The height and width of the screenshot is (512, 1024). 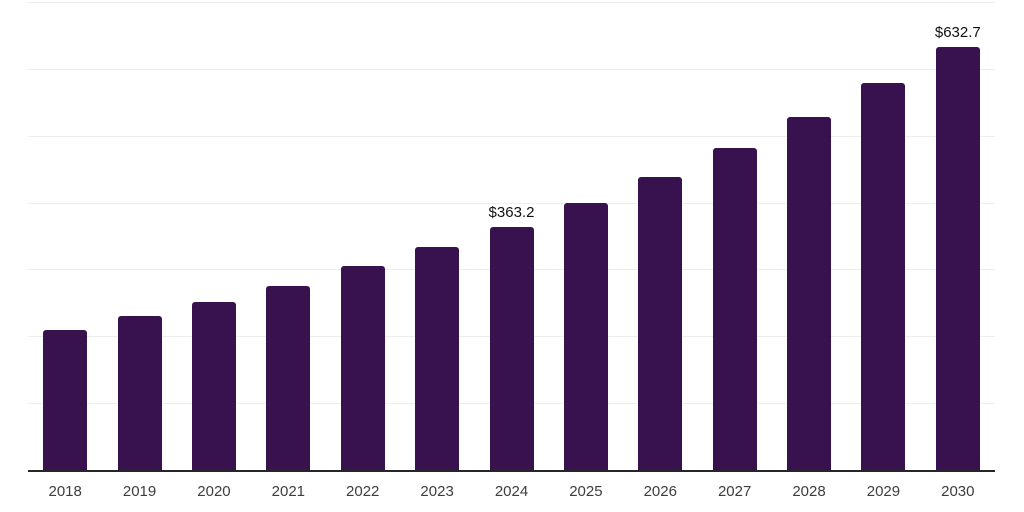 I want to click on bar-2028, so click(x=809, y=293).